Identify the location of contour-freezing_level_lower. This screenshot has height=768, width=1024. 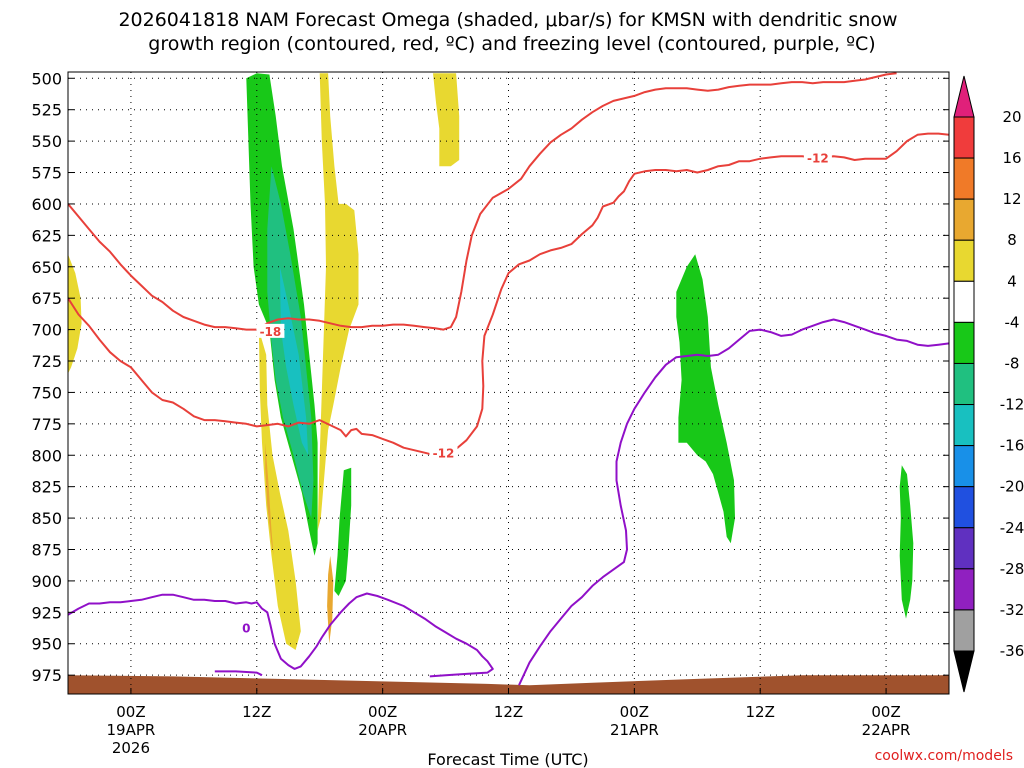
(238, 673).